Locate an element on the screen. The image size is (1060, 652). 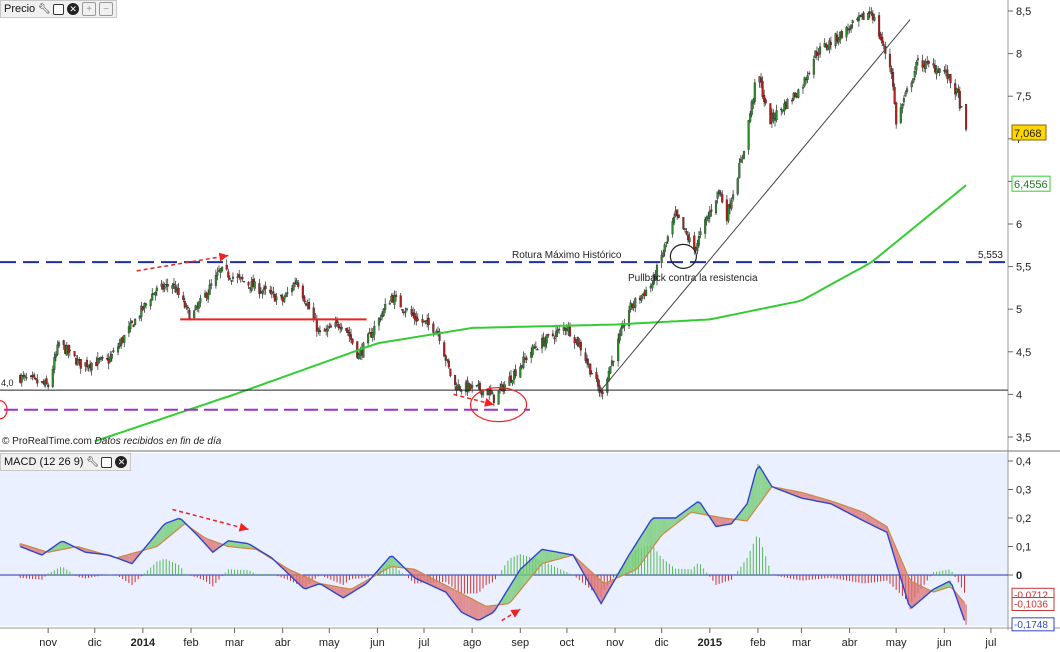
macd-y-tick-label: 0,3 is located at coordinates (1023, 491).